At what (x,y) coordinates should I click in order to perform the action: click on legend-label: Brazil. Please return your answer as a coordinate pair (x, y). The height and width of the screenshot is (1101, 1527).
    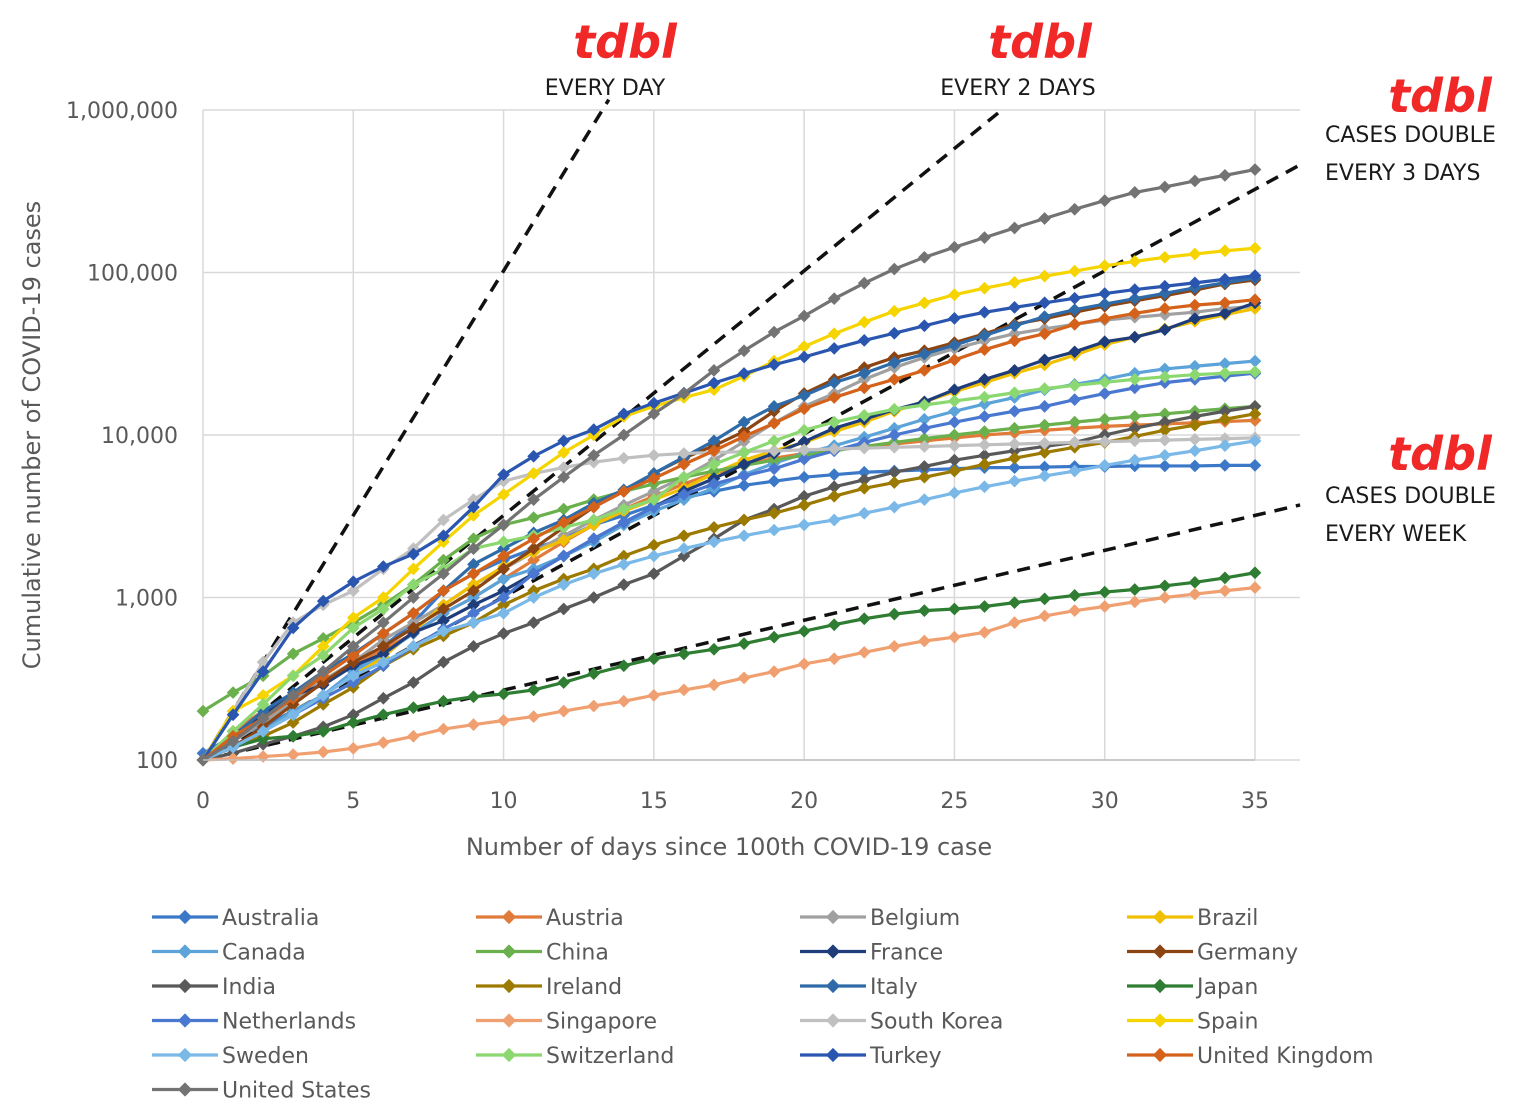
    Looking at the image, I should click on (1227, 918).